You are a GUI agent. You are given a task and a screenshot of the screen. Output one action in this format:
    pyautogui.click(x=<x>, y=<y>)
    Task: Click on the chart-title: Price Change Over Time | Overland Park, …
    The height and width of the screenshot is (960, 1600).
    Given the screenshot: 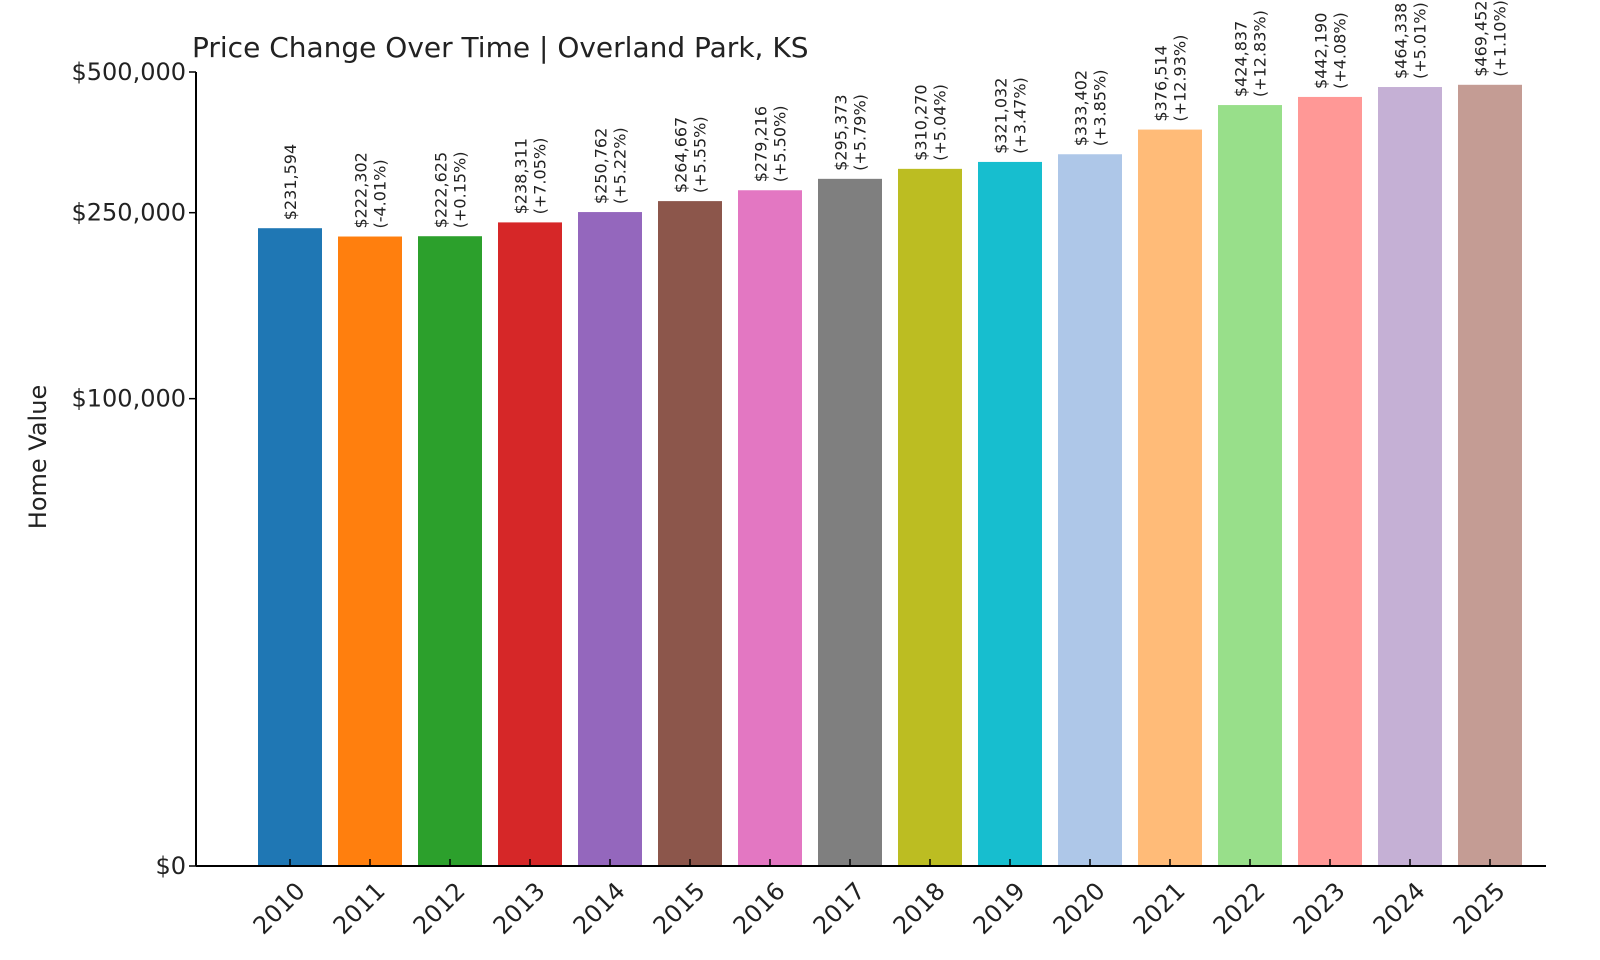 What is the action you would take?
    pyautogui.click(x=500, y=47)
    